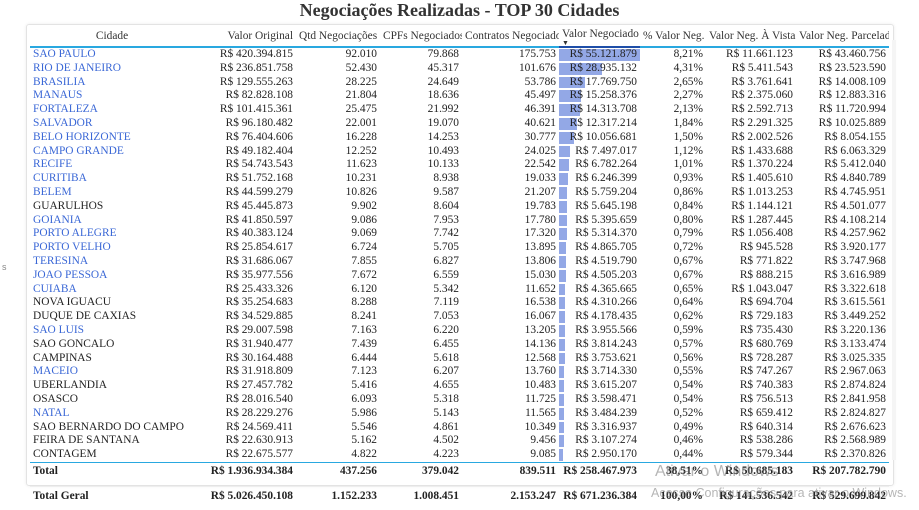 The image size is (919, 510). Describe the element at coordinates (112, 54) in the screenshot. I see `city-name: SAO PAULO` at that location.